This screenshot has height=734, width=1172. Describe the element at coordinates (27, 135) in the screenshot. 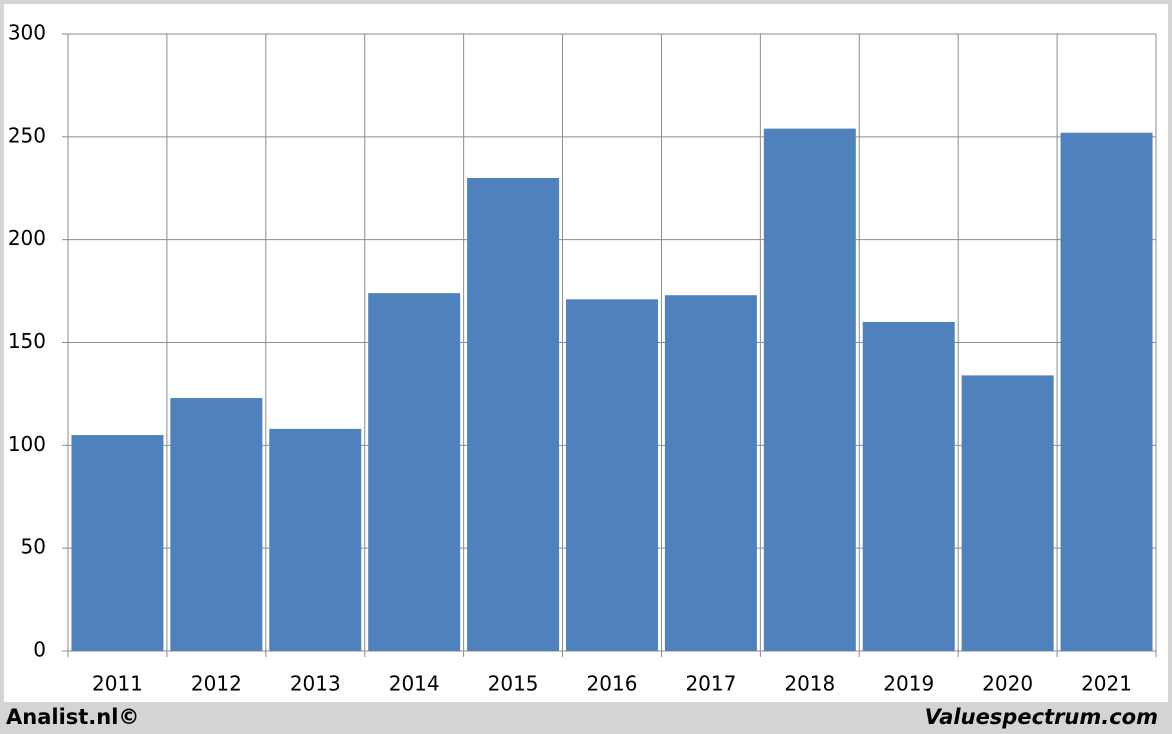

I see `y-tick-label: 250` at that location.